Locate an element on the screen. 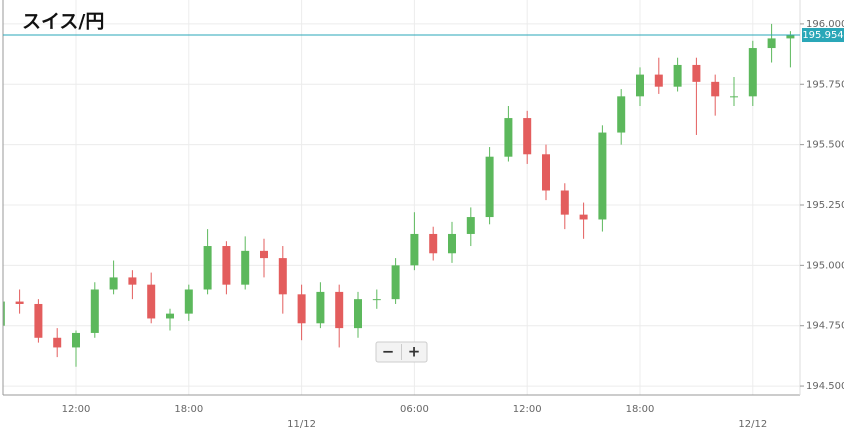 Image resolution: width=844 pixels, height=437 pixels. y-tick-label: 195.500 is located at coordinates (825, 145).